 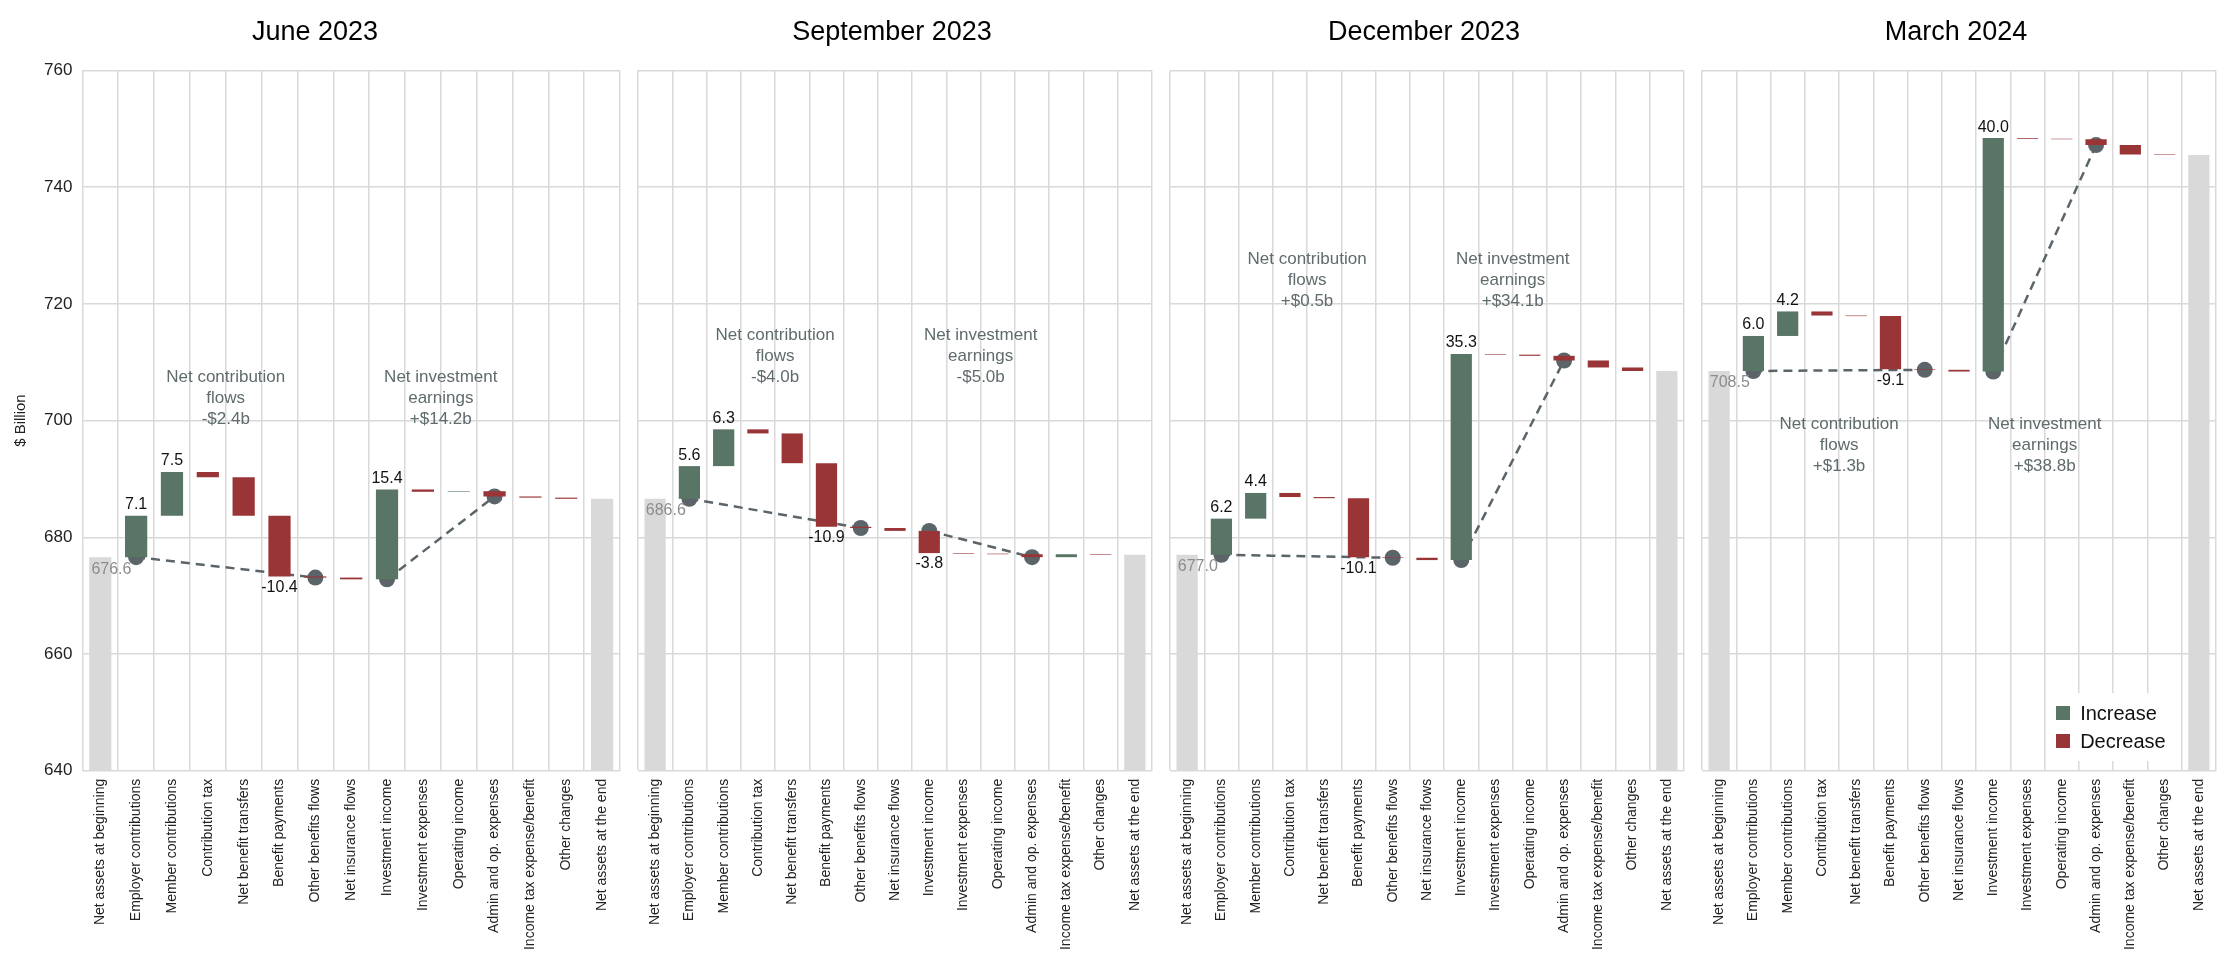 What do you see at coordinates (58, 70) in the screenshot?
I see `y-tick-label: 760` at bounding box center [58, 70].